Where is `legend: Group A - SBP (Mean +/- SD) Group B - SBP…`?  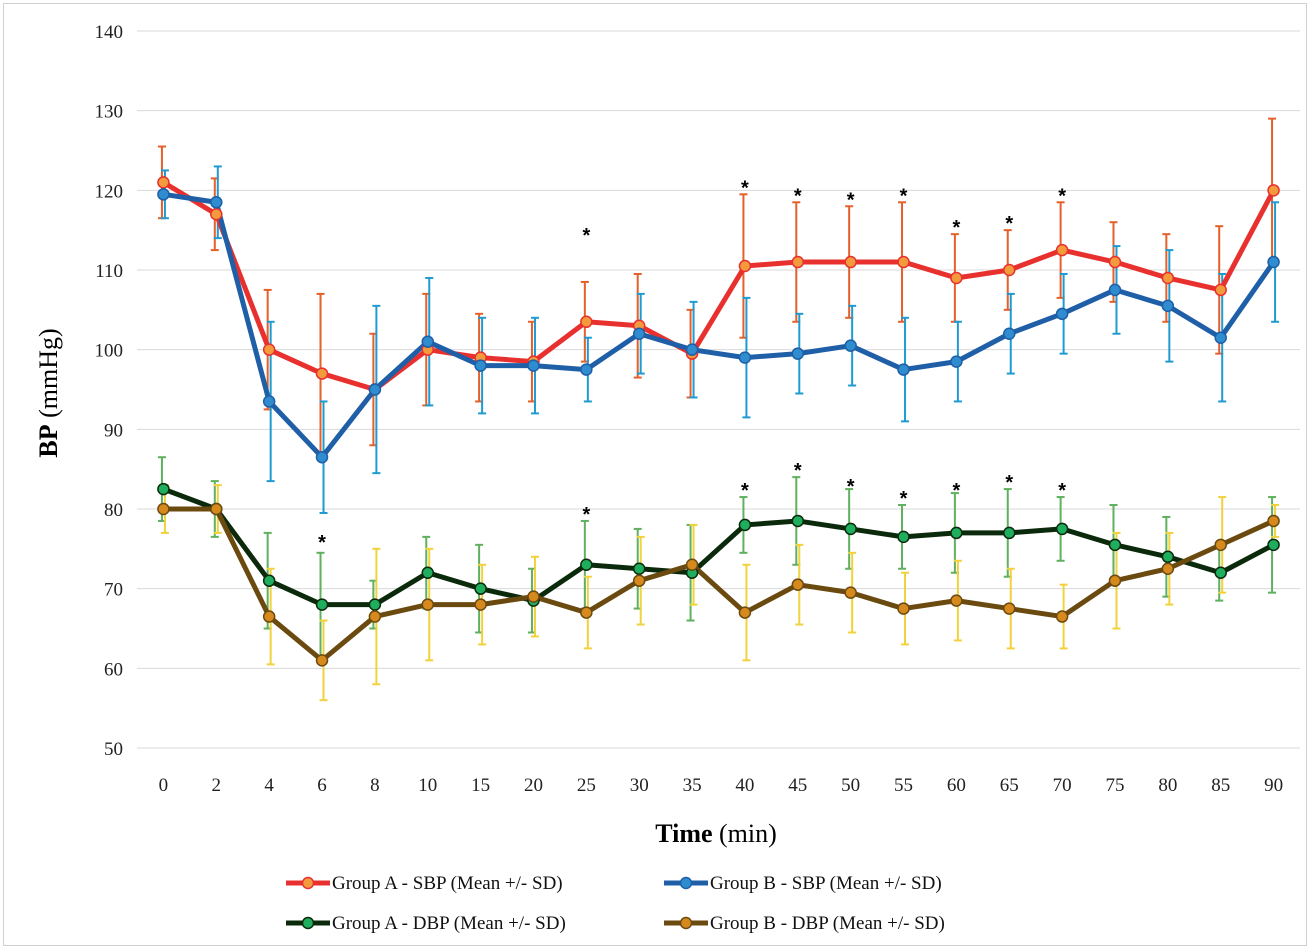
legend: Group A - SBP (Mean +/- SD) Group B - SBP… is located at coordinates (615, 903).